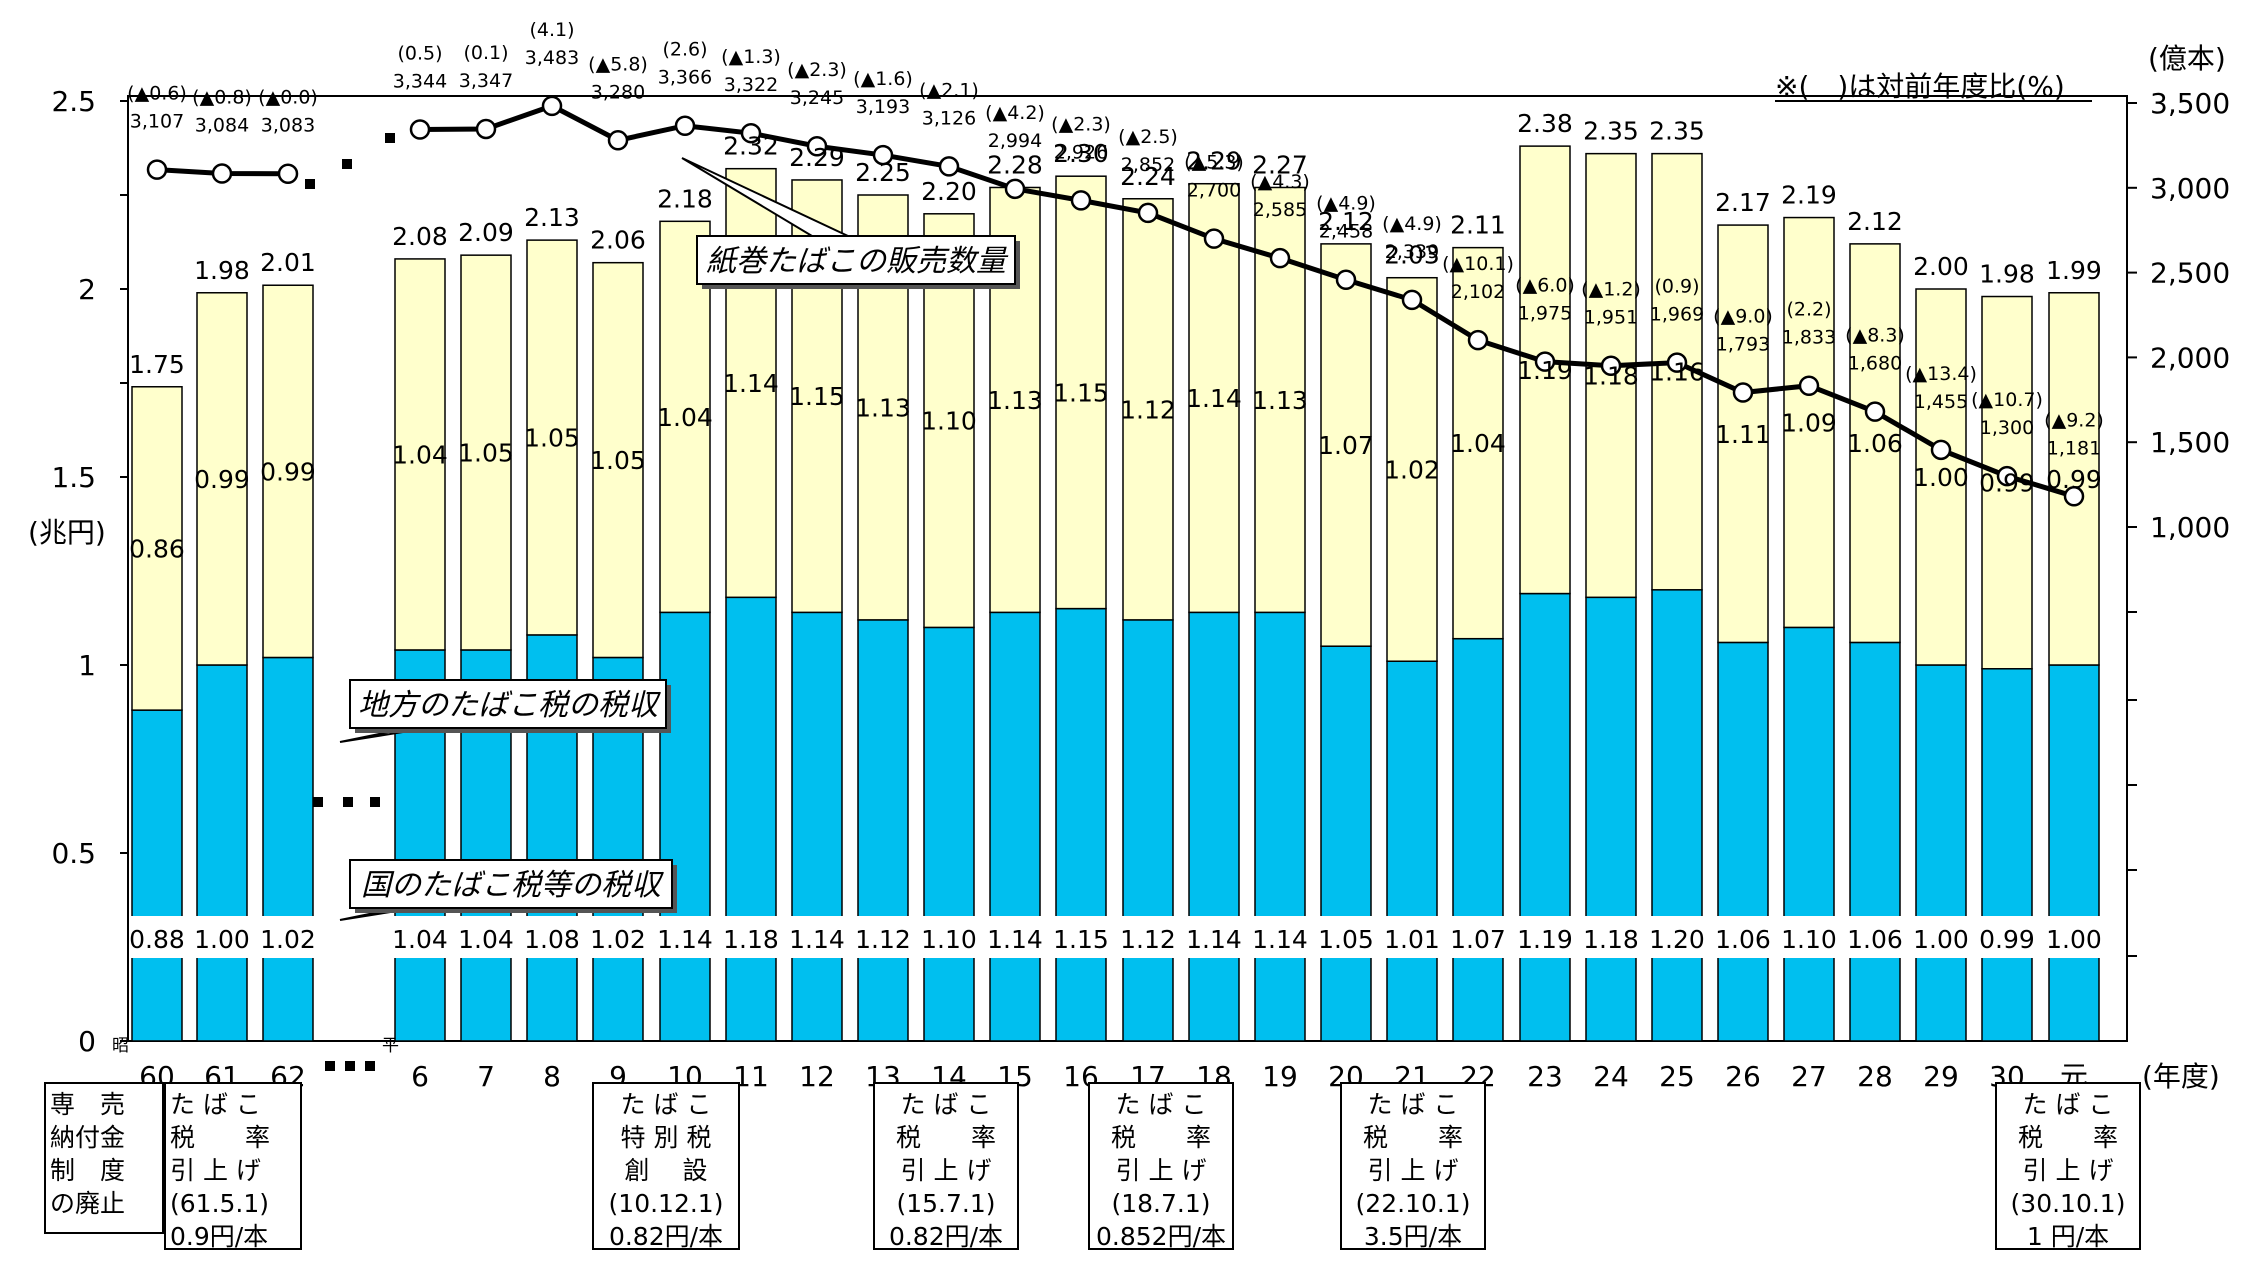 Image resolution: width=2252 pixels, height=1276 pixels. I want to click on x-tick-label: 23, so click(1545, 1076).